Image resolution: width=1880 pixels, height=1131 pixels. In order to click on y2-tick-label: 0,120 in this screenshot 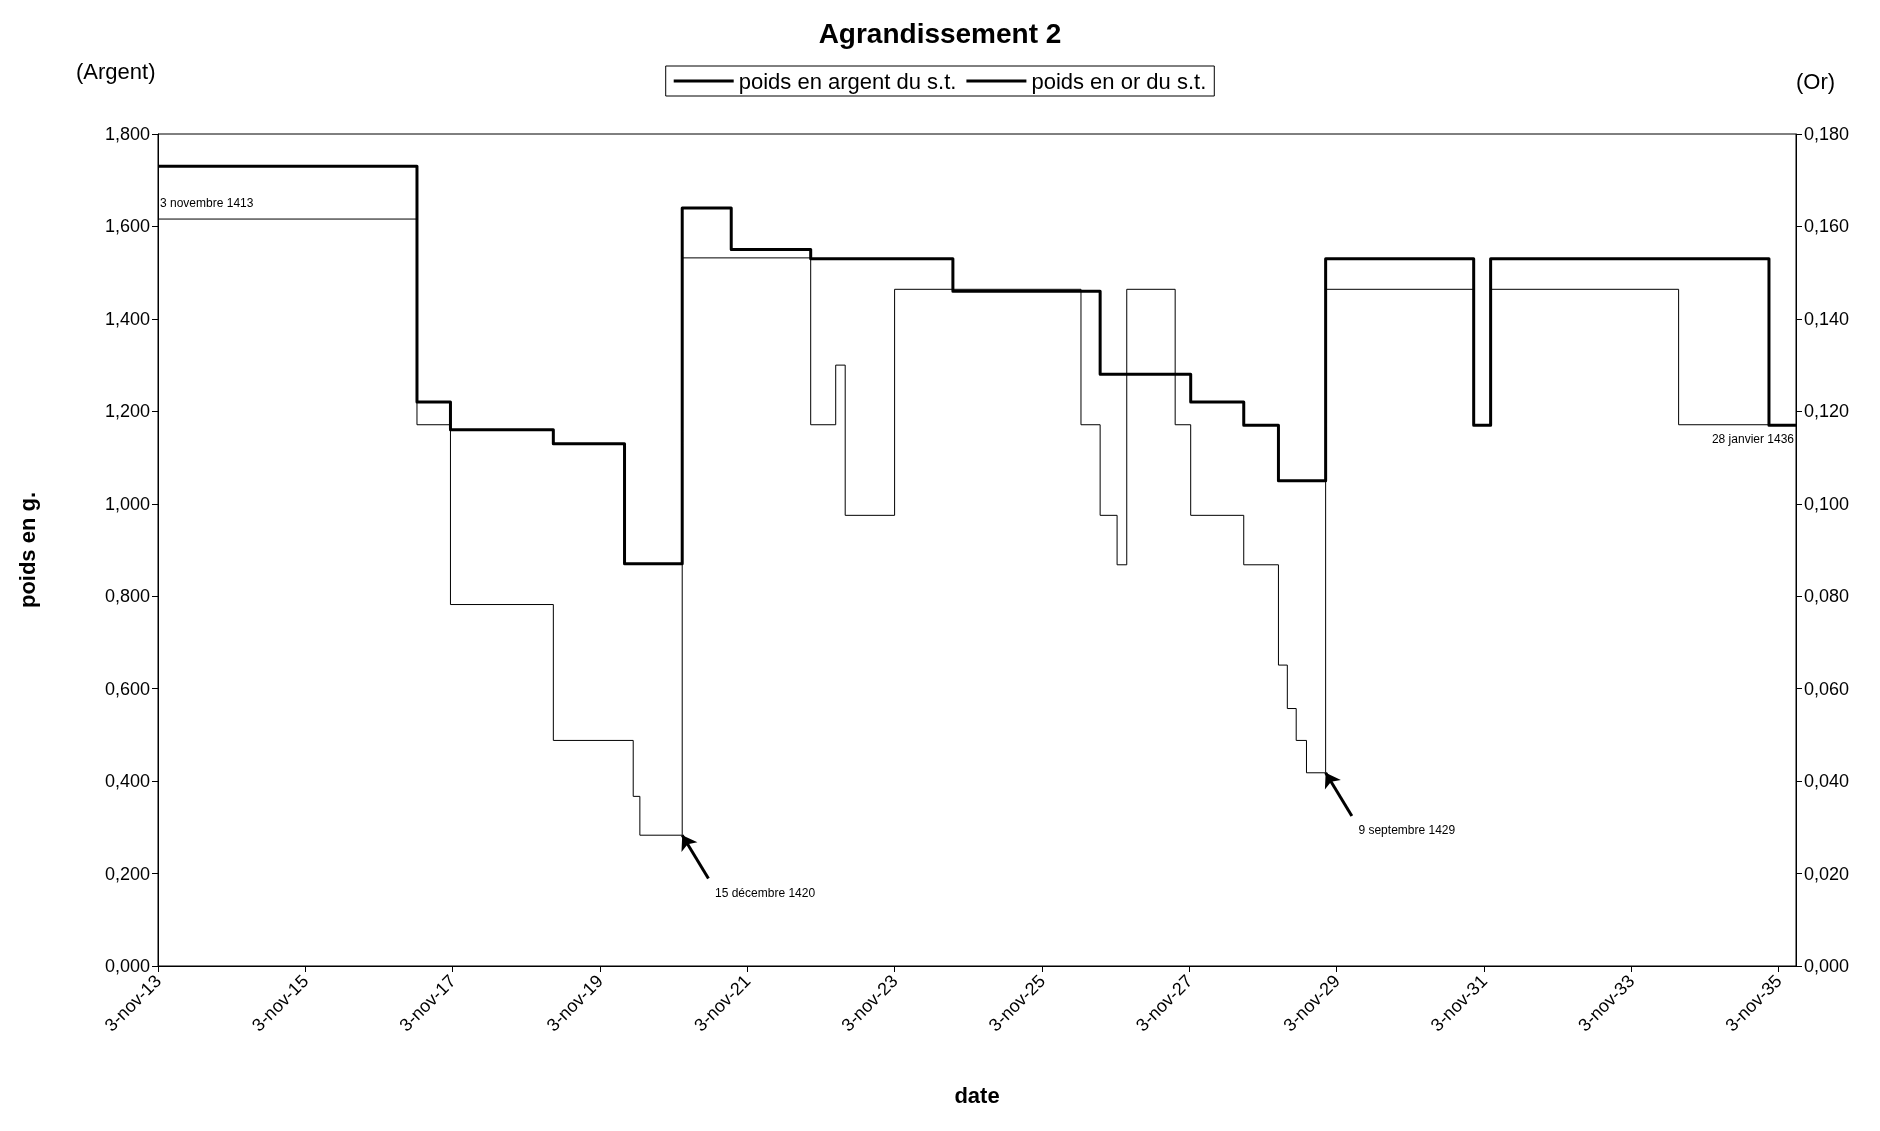, I will do `click(1827, 411)`.